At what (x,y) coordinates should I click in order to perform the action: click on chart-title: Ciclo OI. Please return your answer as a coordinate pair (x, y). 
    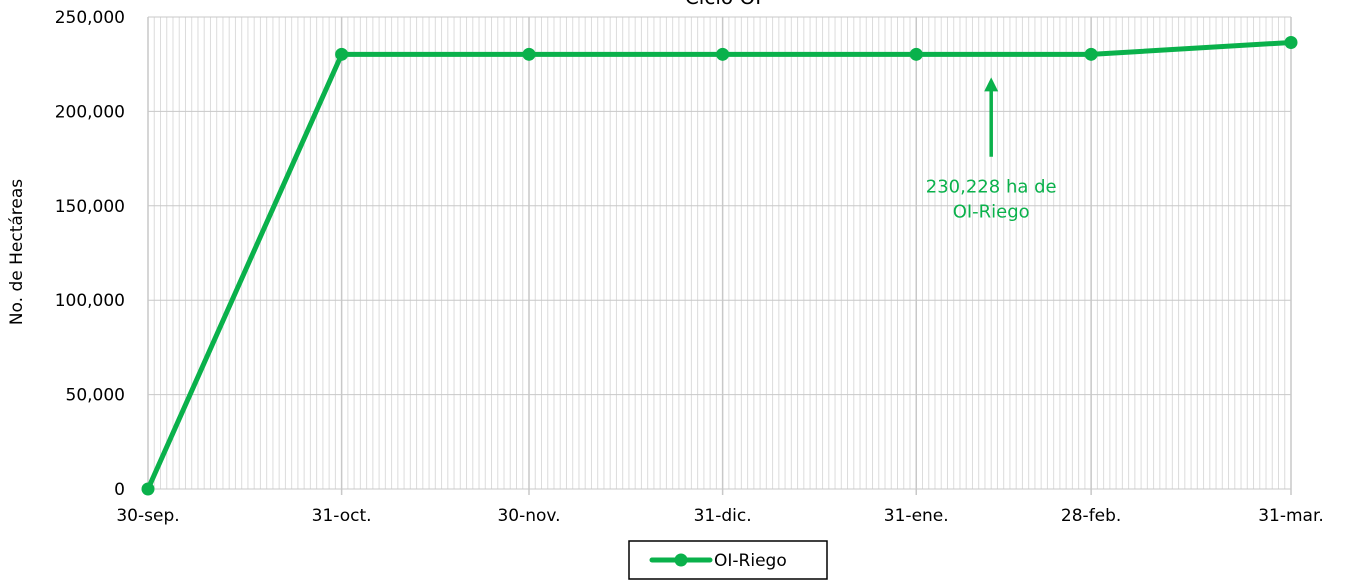
    Looking at the image, I should click on (723, 4).